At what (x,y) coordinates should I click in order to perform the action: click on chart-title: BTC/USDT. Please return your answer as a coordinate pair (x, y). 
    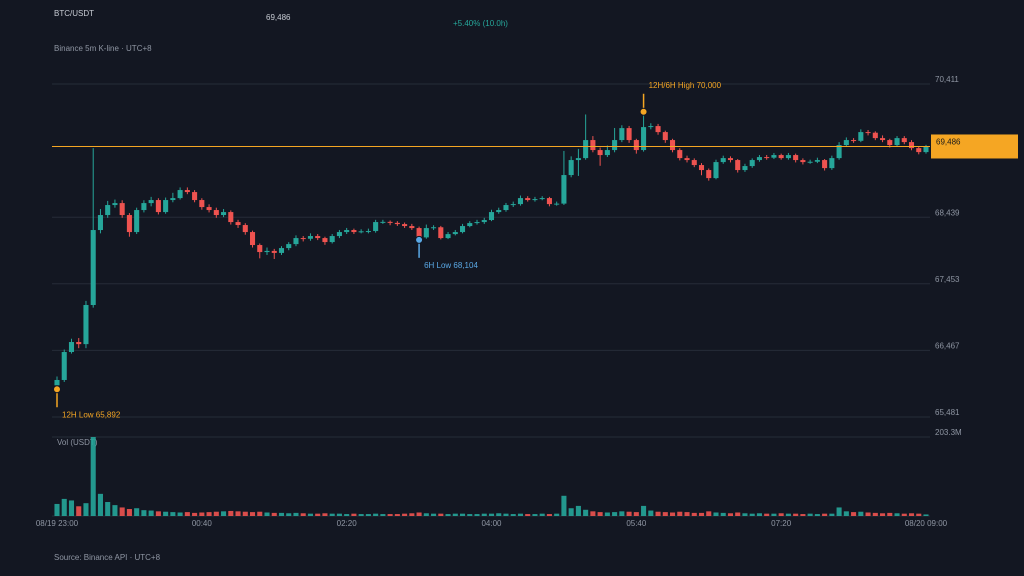
    Looking at the image, I should click on (74, 13).